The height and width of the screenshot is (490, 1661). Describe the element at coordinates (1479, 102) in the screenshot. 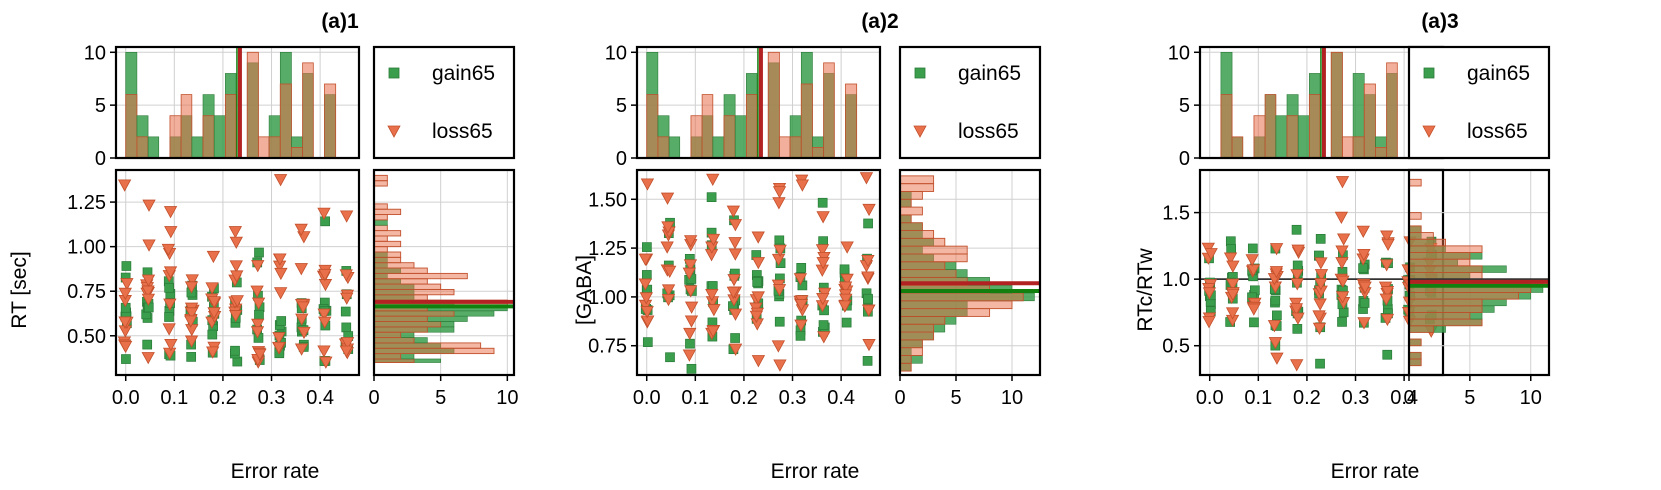

I see `panel-3-legend: gain65 loss65` at that location.